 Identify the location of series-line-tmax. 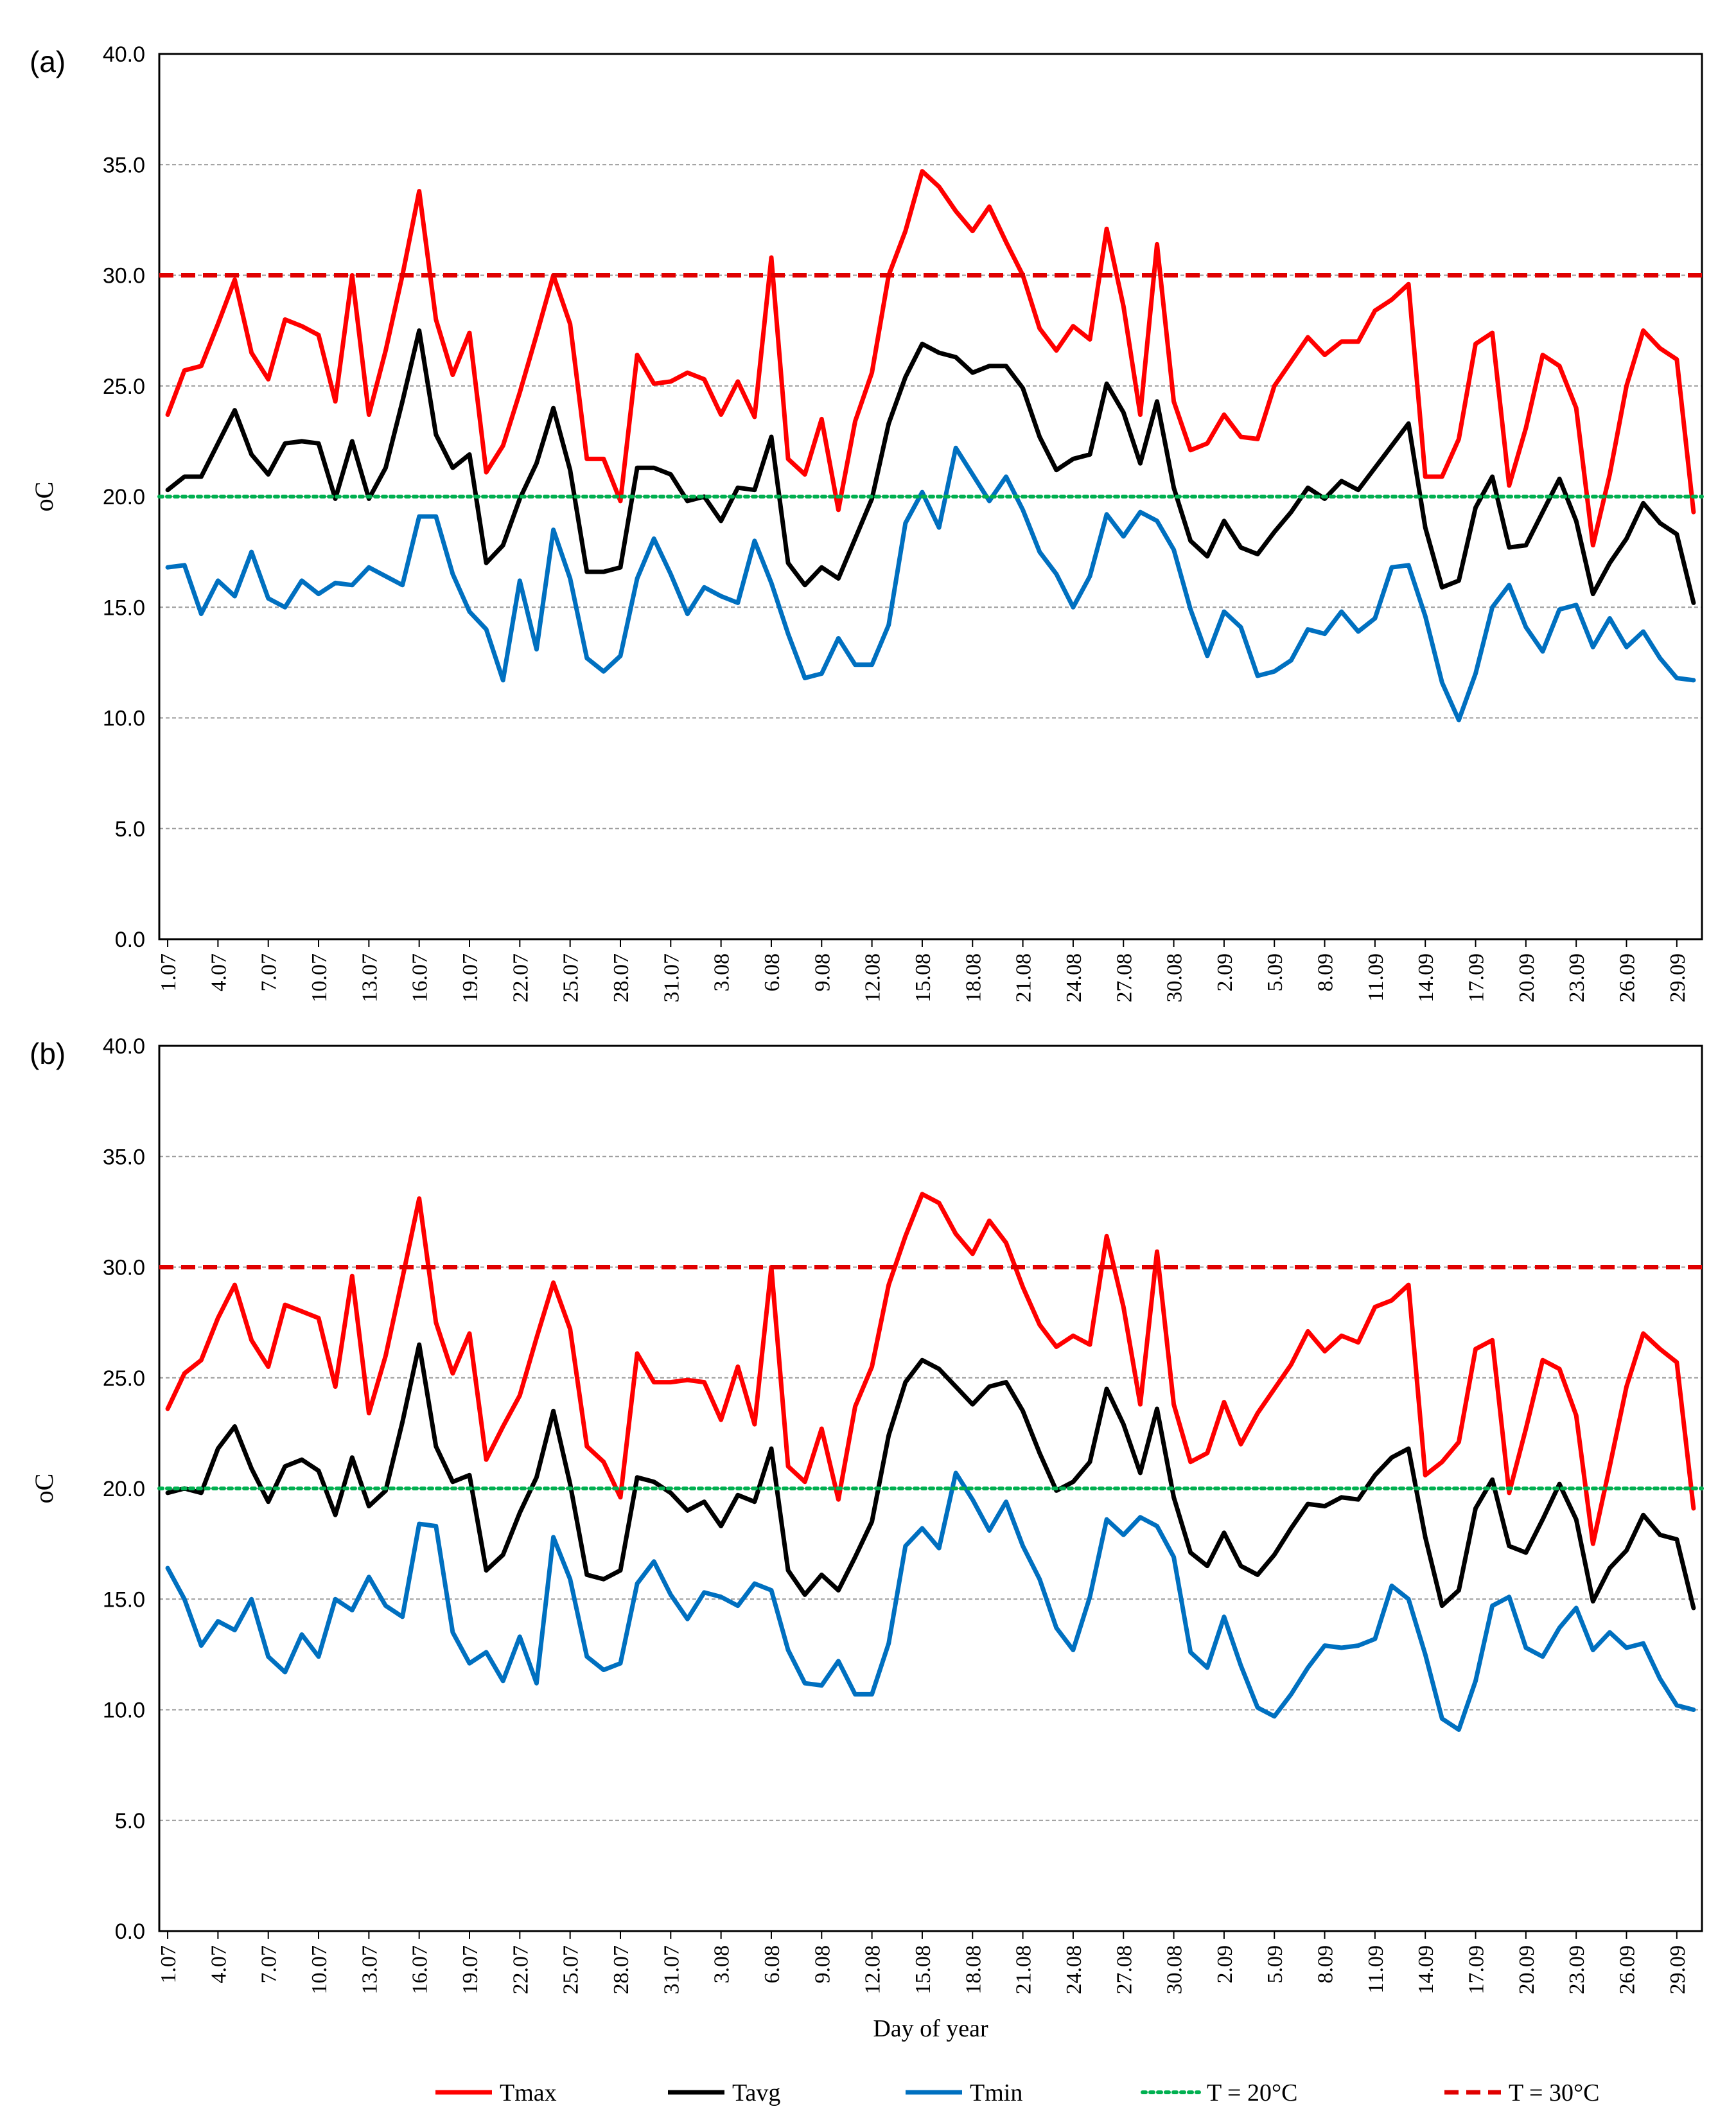
(930, 1369).